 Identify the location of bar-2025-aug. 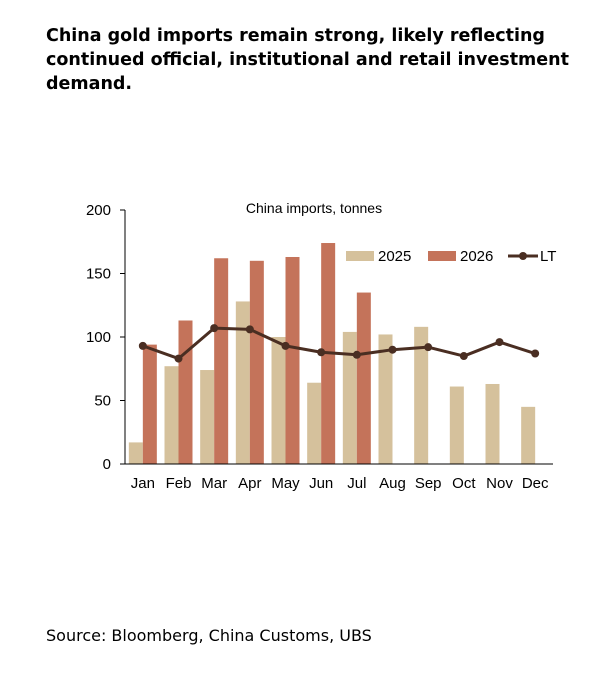
(385, 399).